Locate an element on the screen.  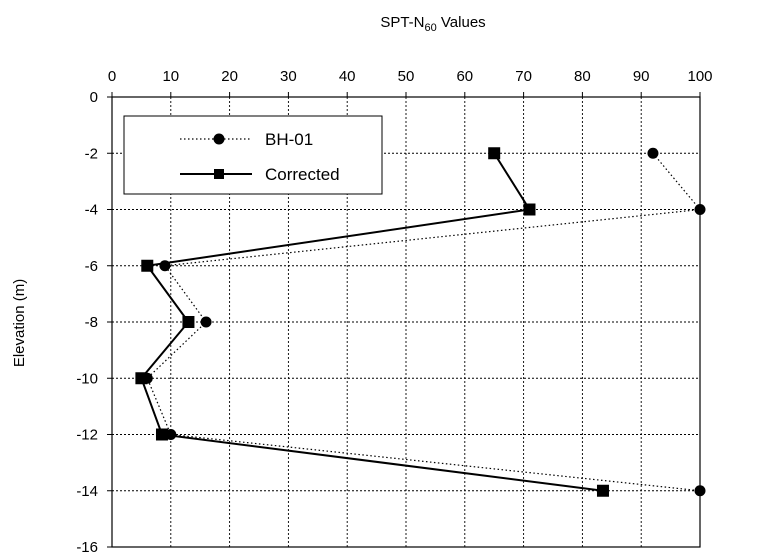
y-tick-label--2: -2 is located at coordinates (91, 153).